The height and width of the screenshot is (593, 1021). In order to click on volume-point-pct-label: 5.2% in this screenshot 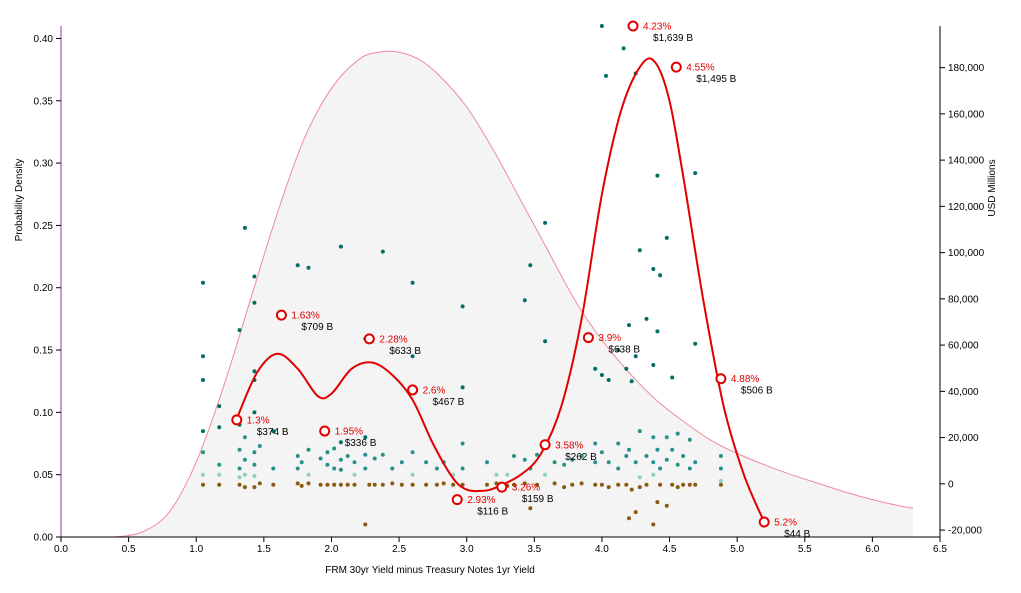, I will do `click(785, 523)`.